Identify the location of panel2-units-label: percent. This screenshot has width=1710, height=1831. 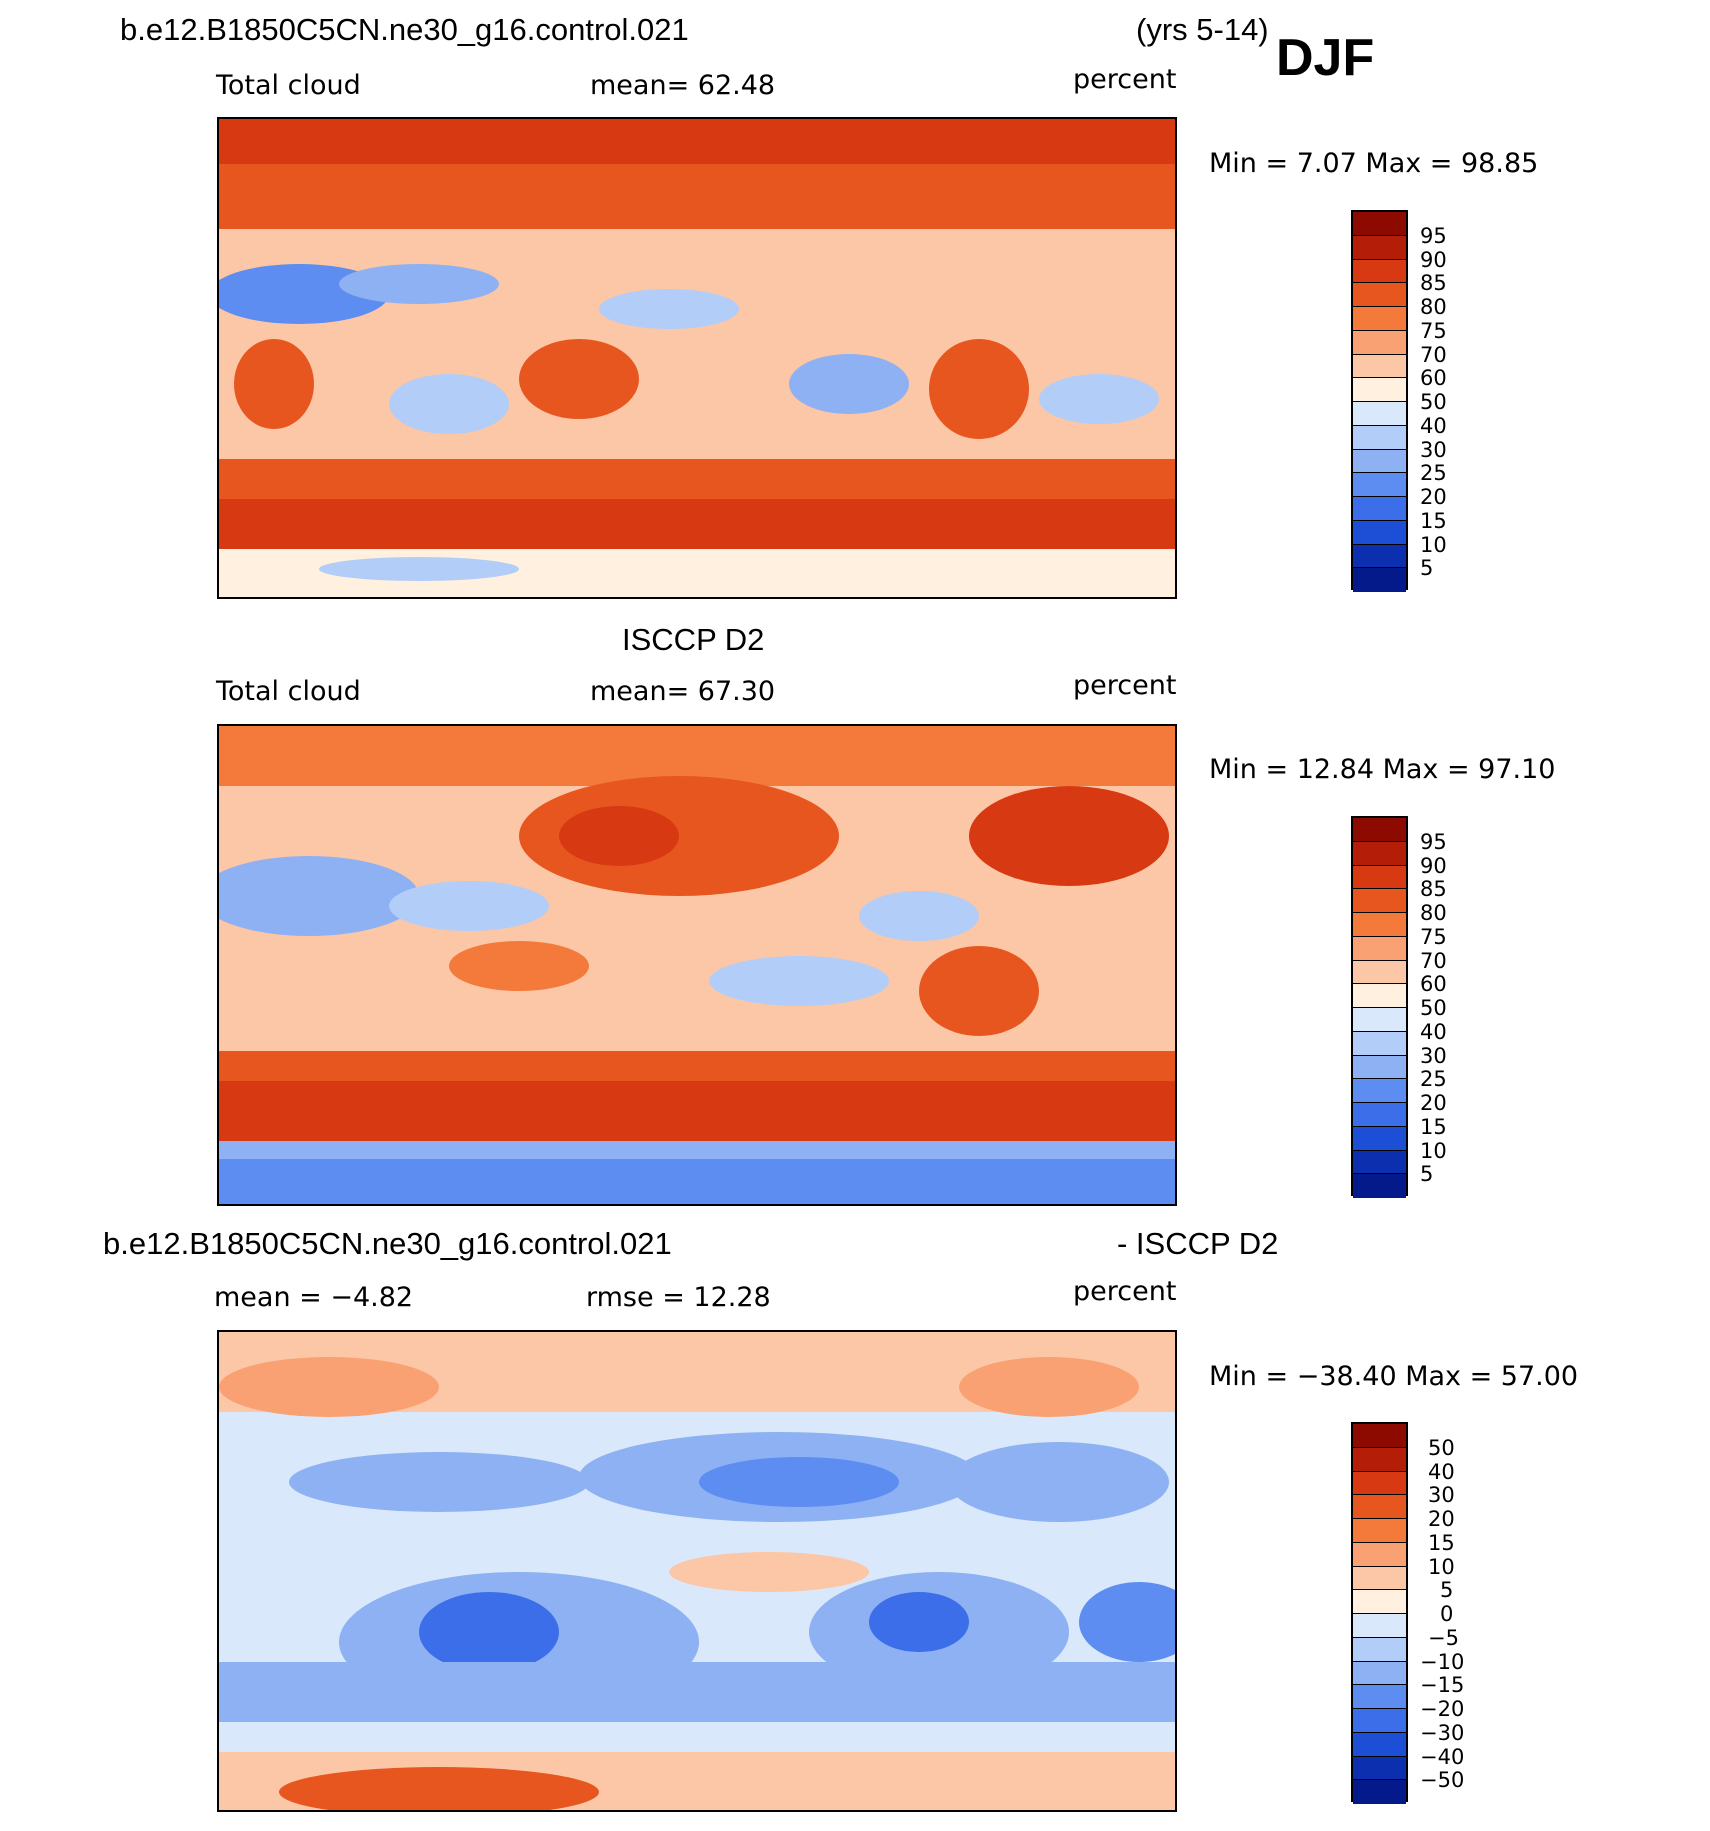
(1125, 685).